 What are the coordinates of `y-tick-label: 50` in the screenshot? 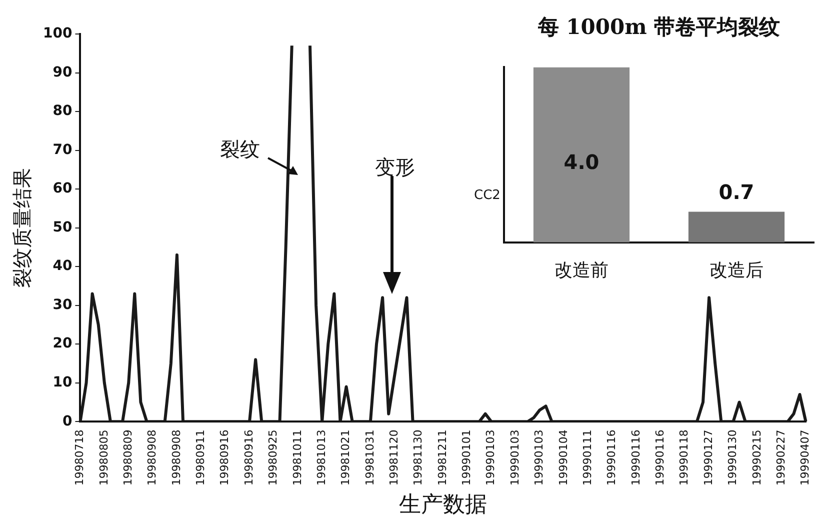 It's located at (62, 227).